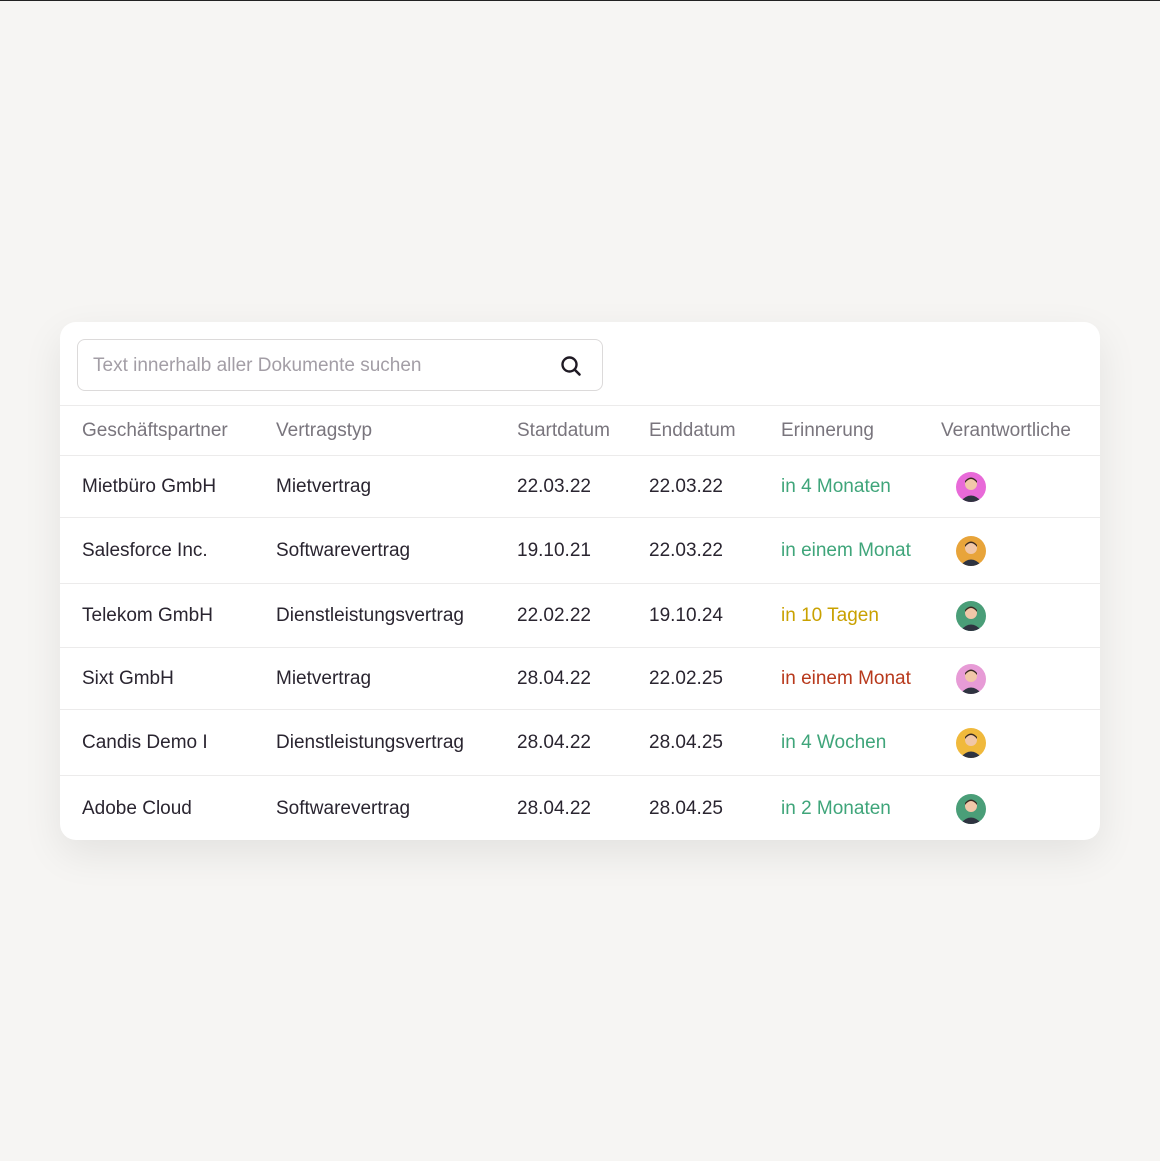 The width and height of the screenshot is (1160, 1161). I want to click on column-header: Verantwortliche, so click(1006, 430).